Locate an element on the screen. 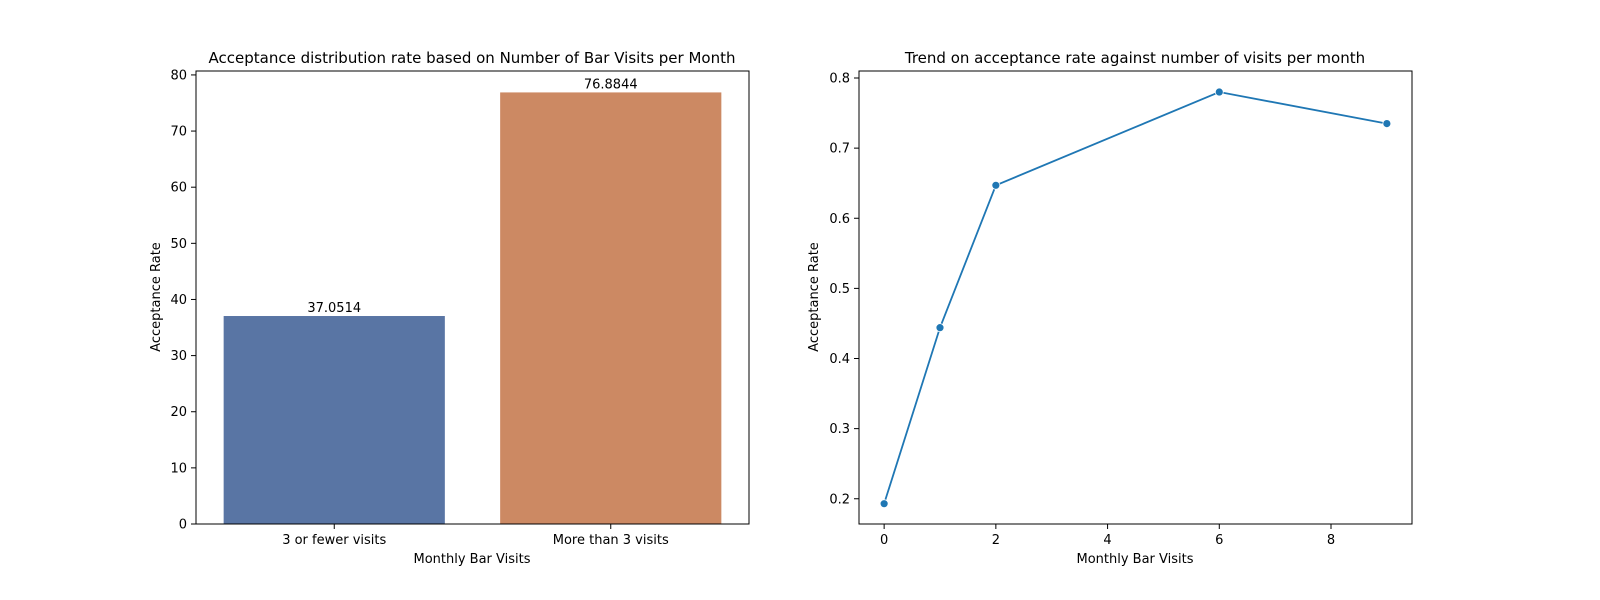  x-tick-label: 6 is located at coordinates (1219, 540).